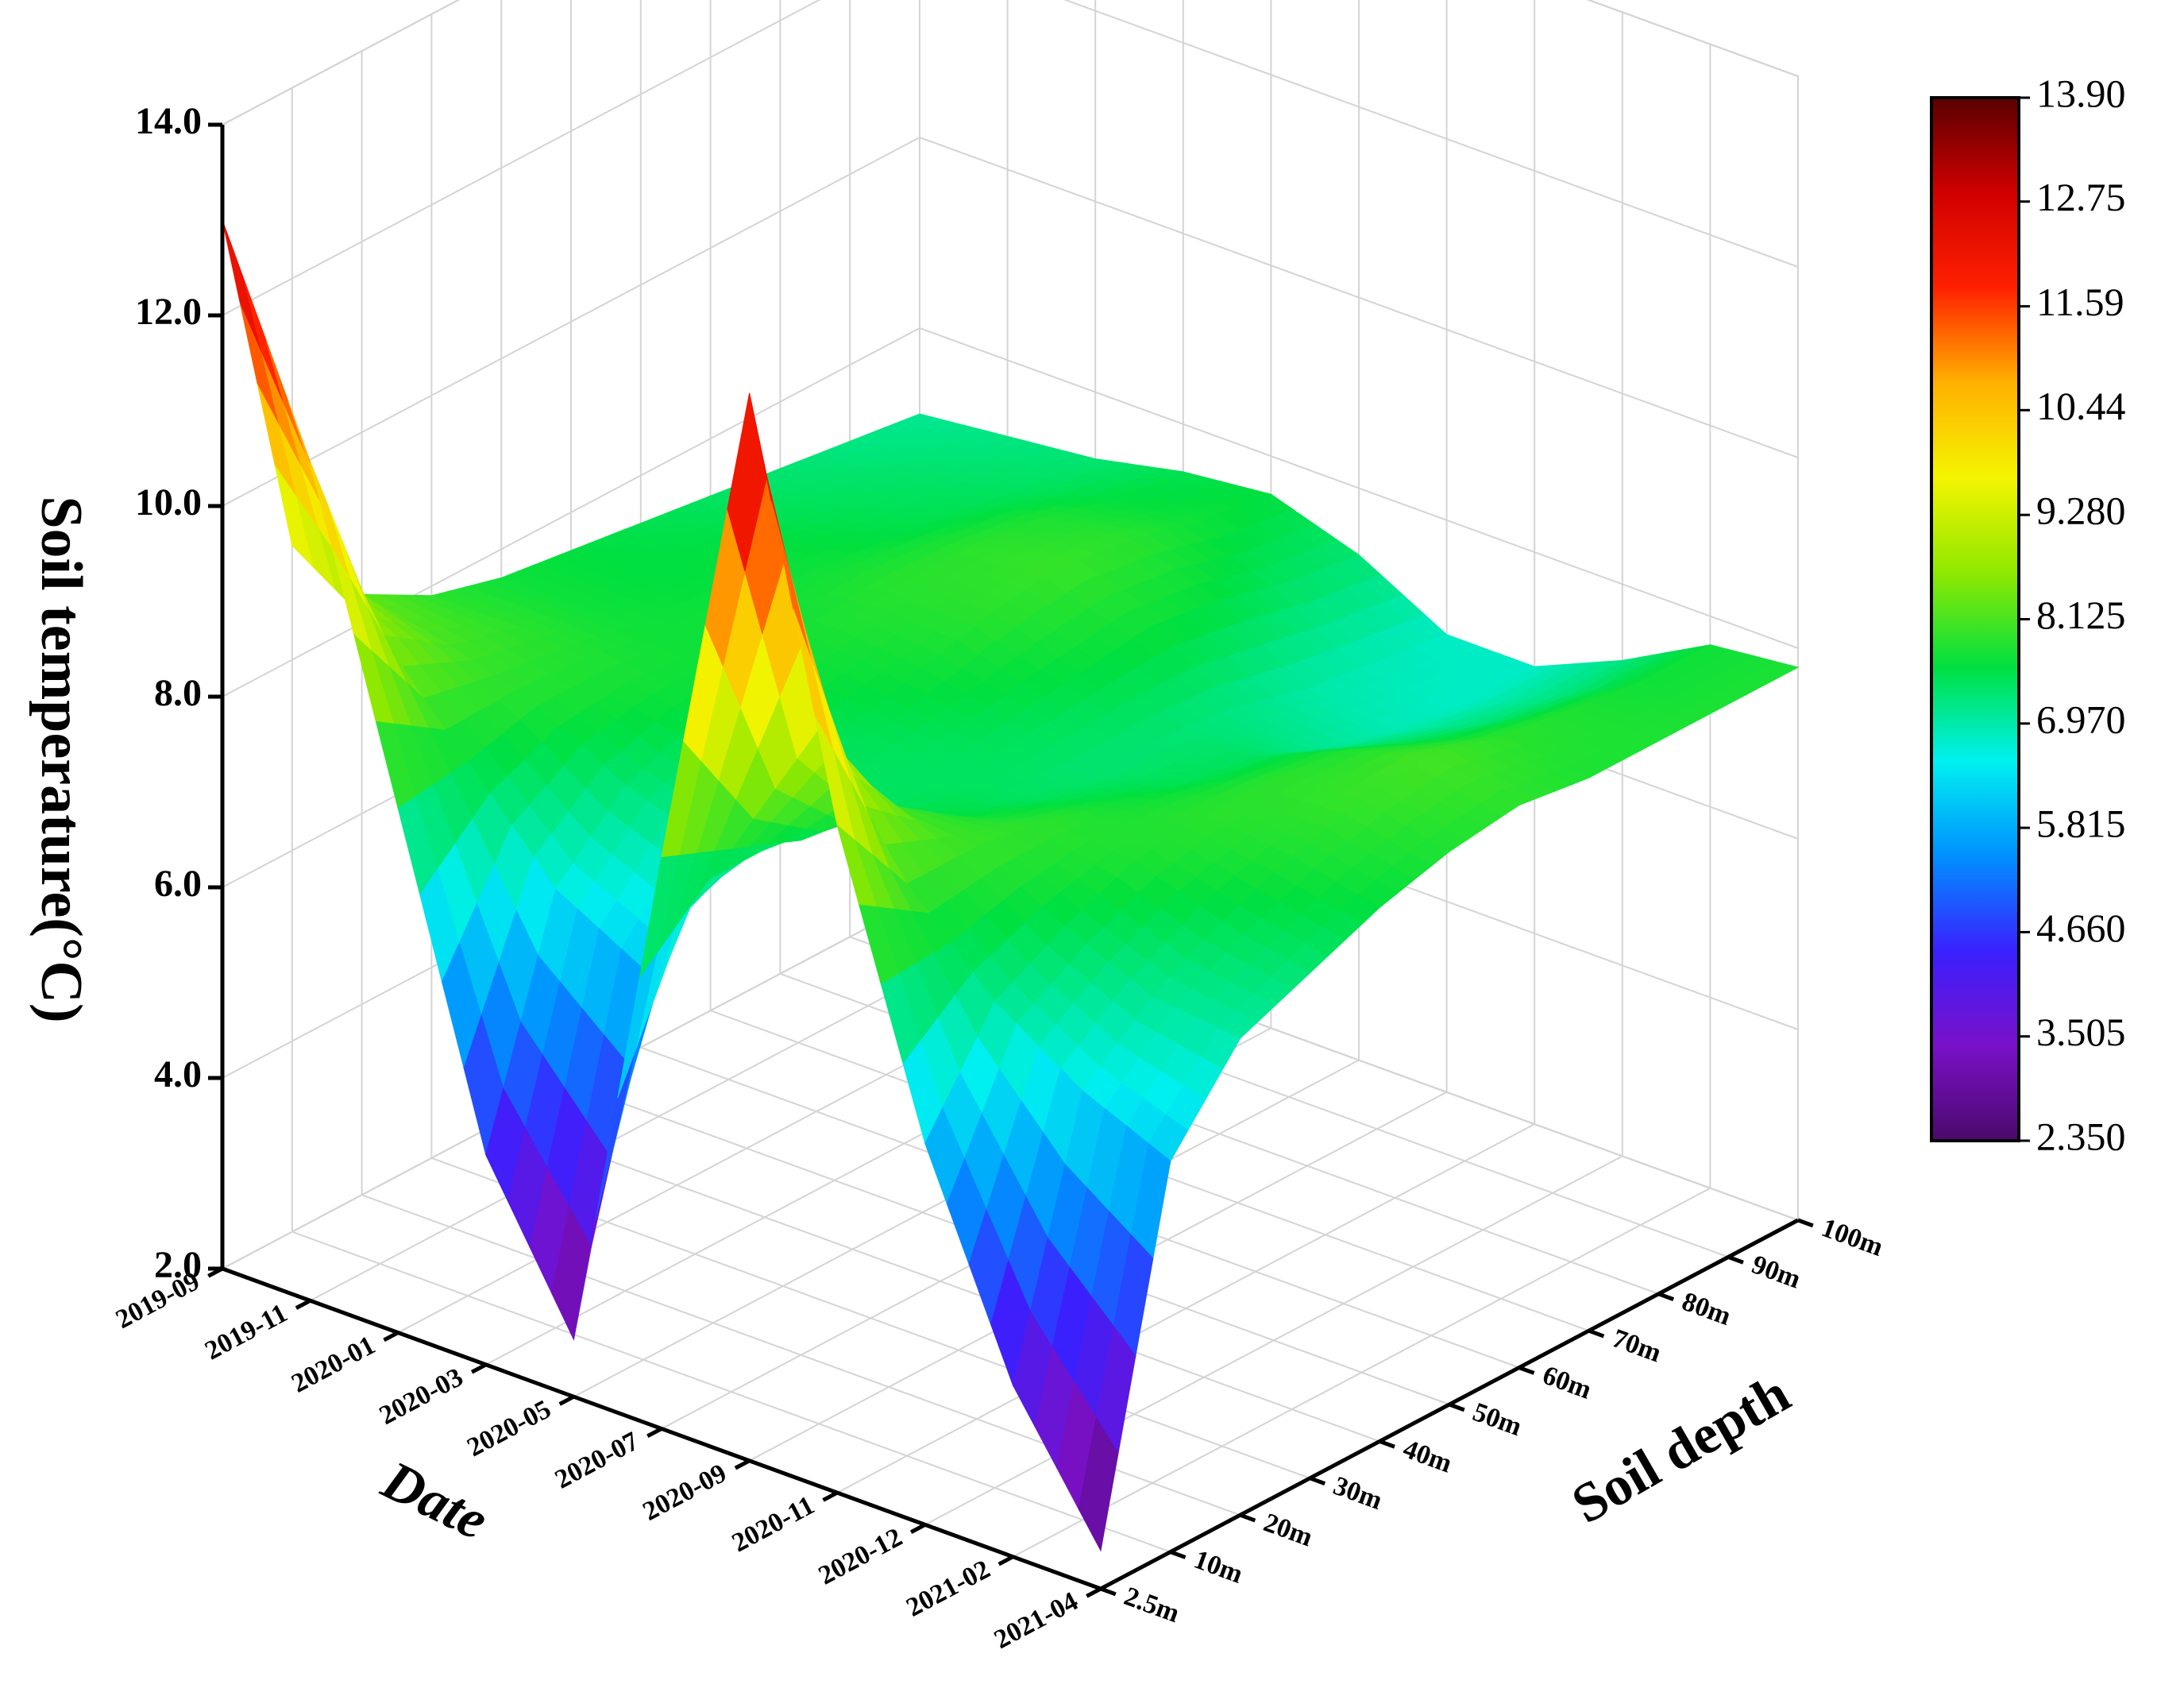 This screenshot has height=1696, width=2184. What do you see at coordinates (860, 1557) in the screenshot?
I see `x-tick-label: 2020-12` at bounding box center [860, 1557].